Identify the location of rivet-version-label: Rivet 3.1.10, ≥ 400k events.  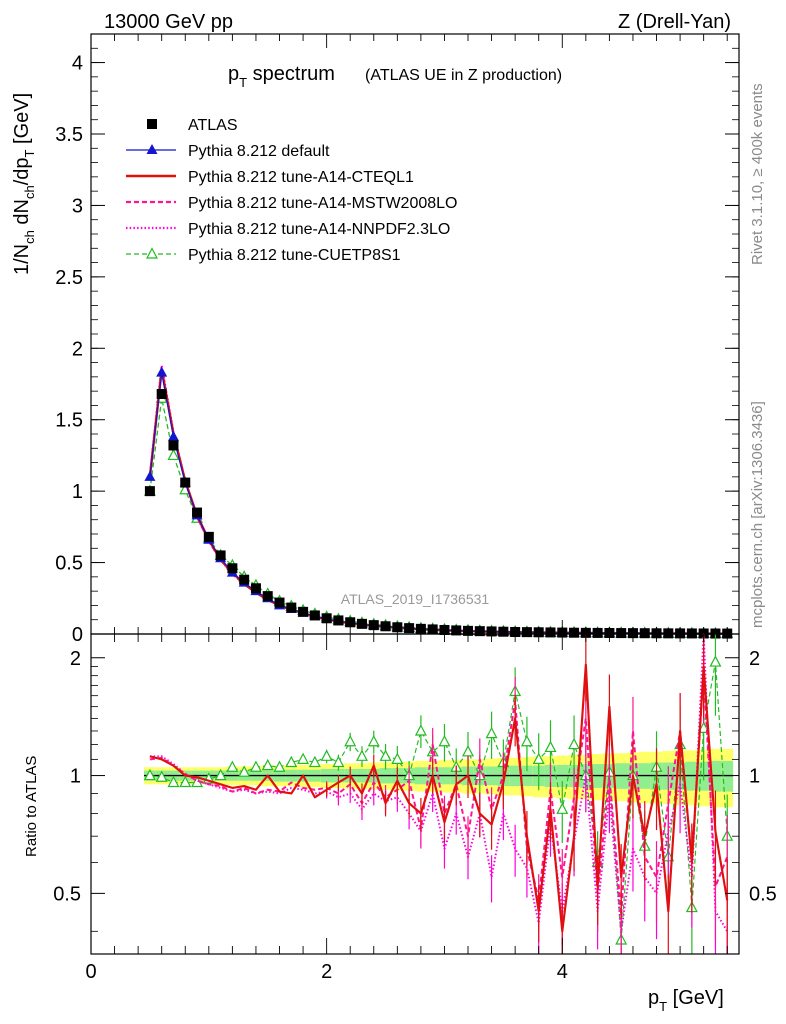
(757, 174).